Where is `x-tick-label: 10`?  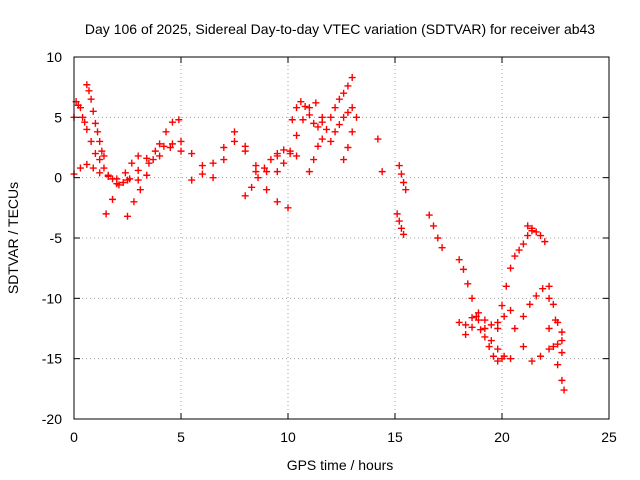
x-tick-label: 10 is located at coordinates (288, 437).